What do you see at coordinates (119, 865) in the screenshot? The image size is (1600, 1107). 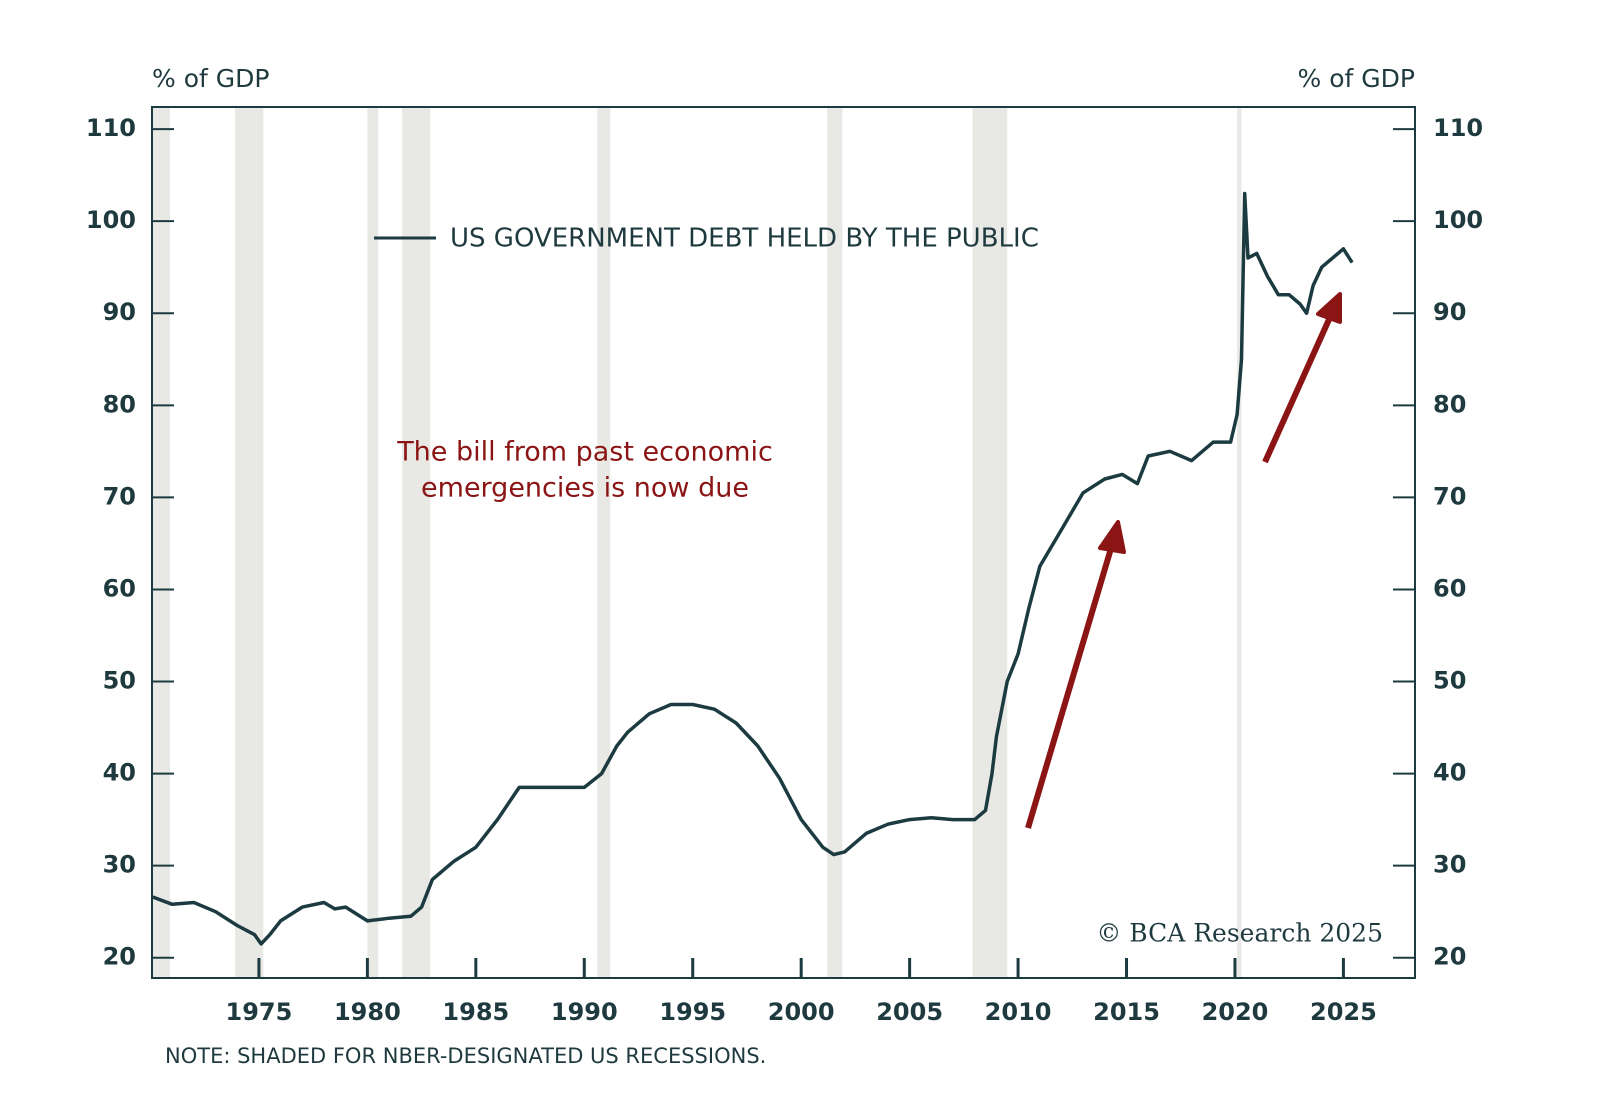 I see `y-tick-label: 30` at bounding box center [119, 865].